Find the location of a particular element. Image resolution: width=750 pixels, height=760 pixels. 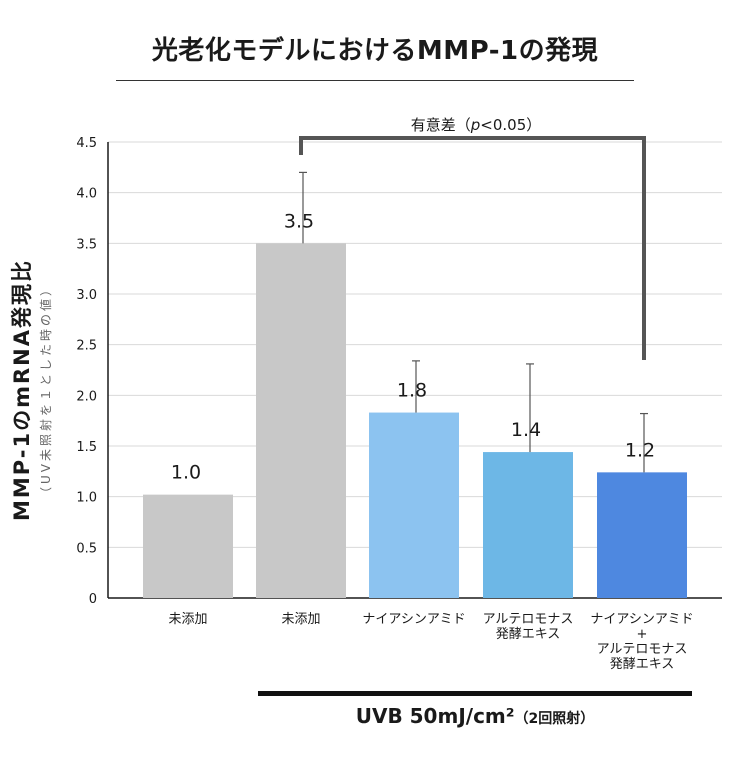

y-tick-label: 2.0 is located at coordinates (86, 396).